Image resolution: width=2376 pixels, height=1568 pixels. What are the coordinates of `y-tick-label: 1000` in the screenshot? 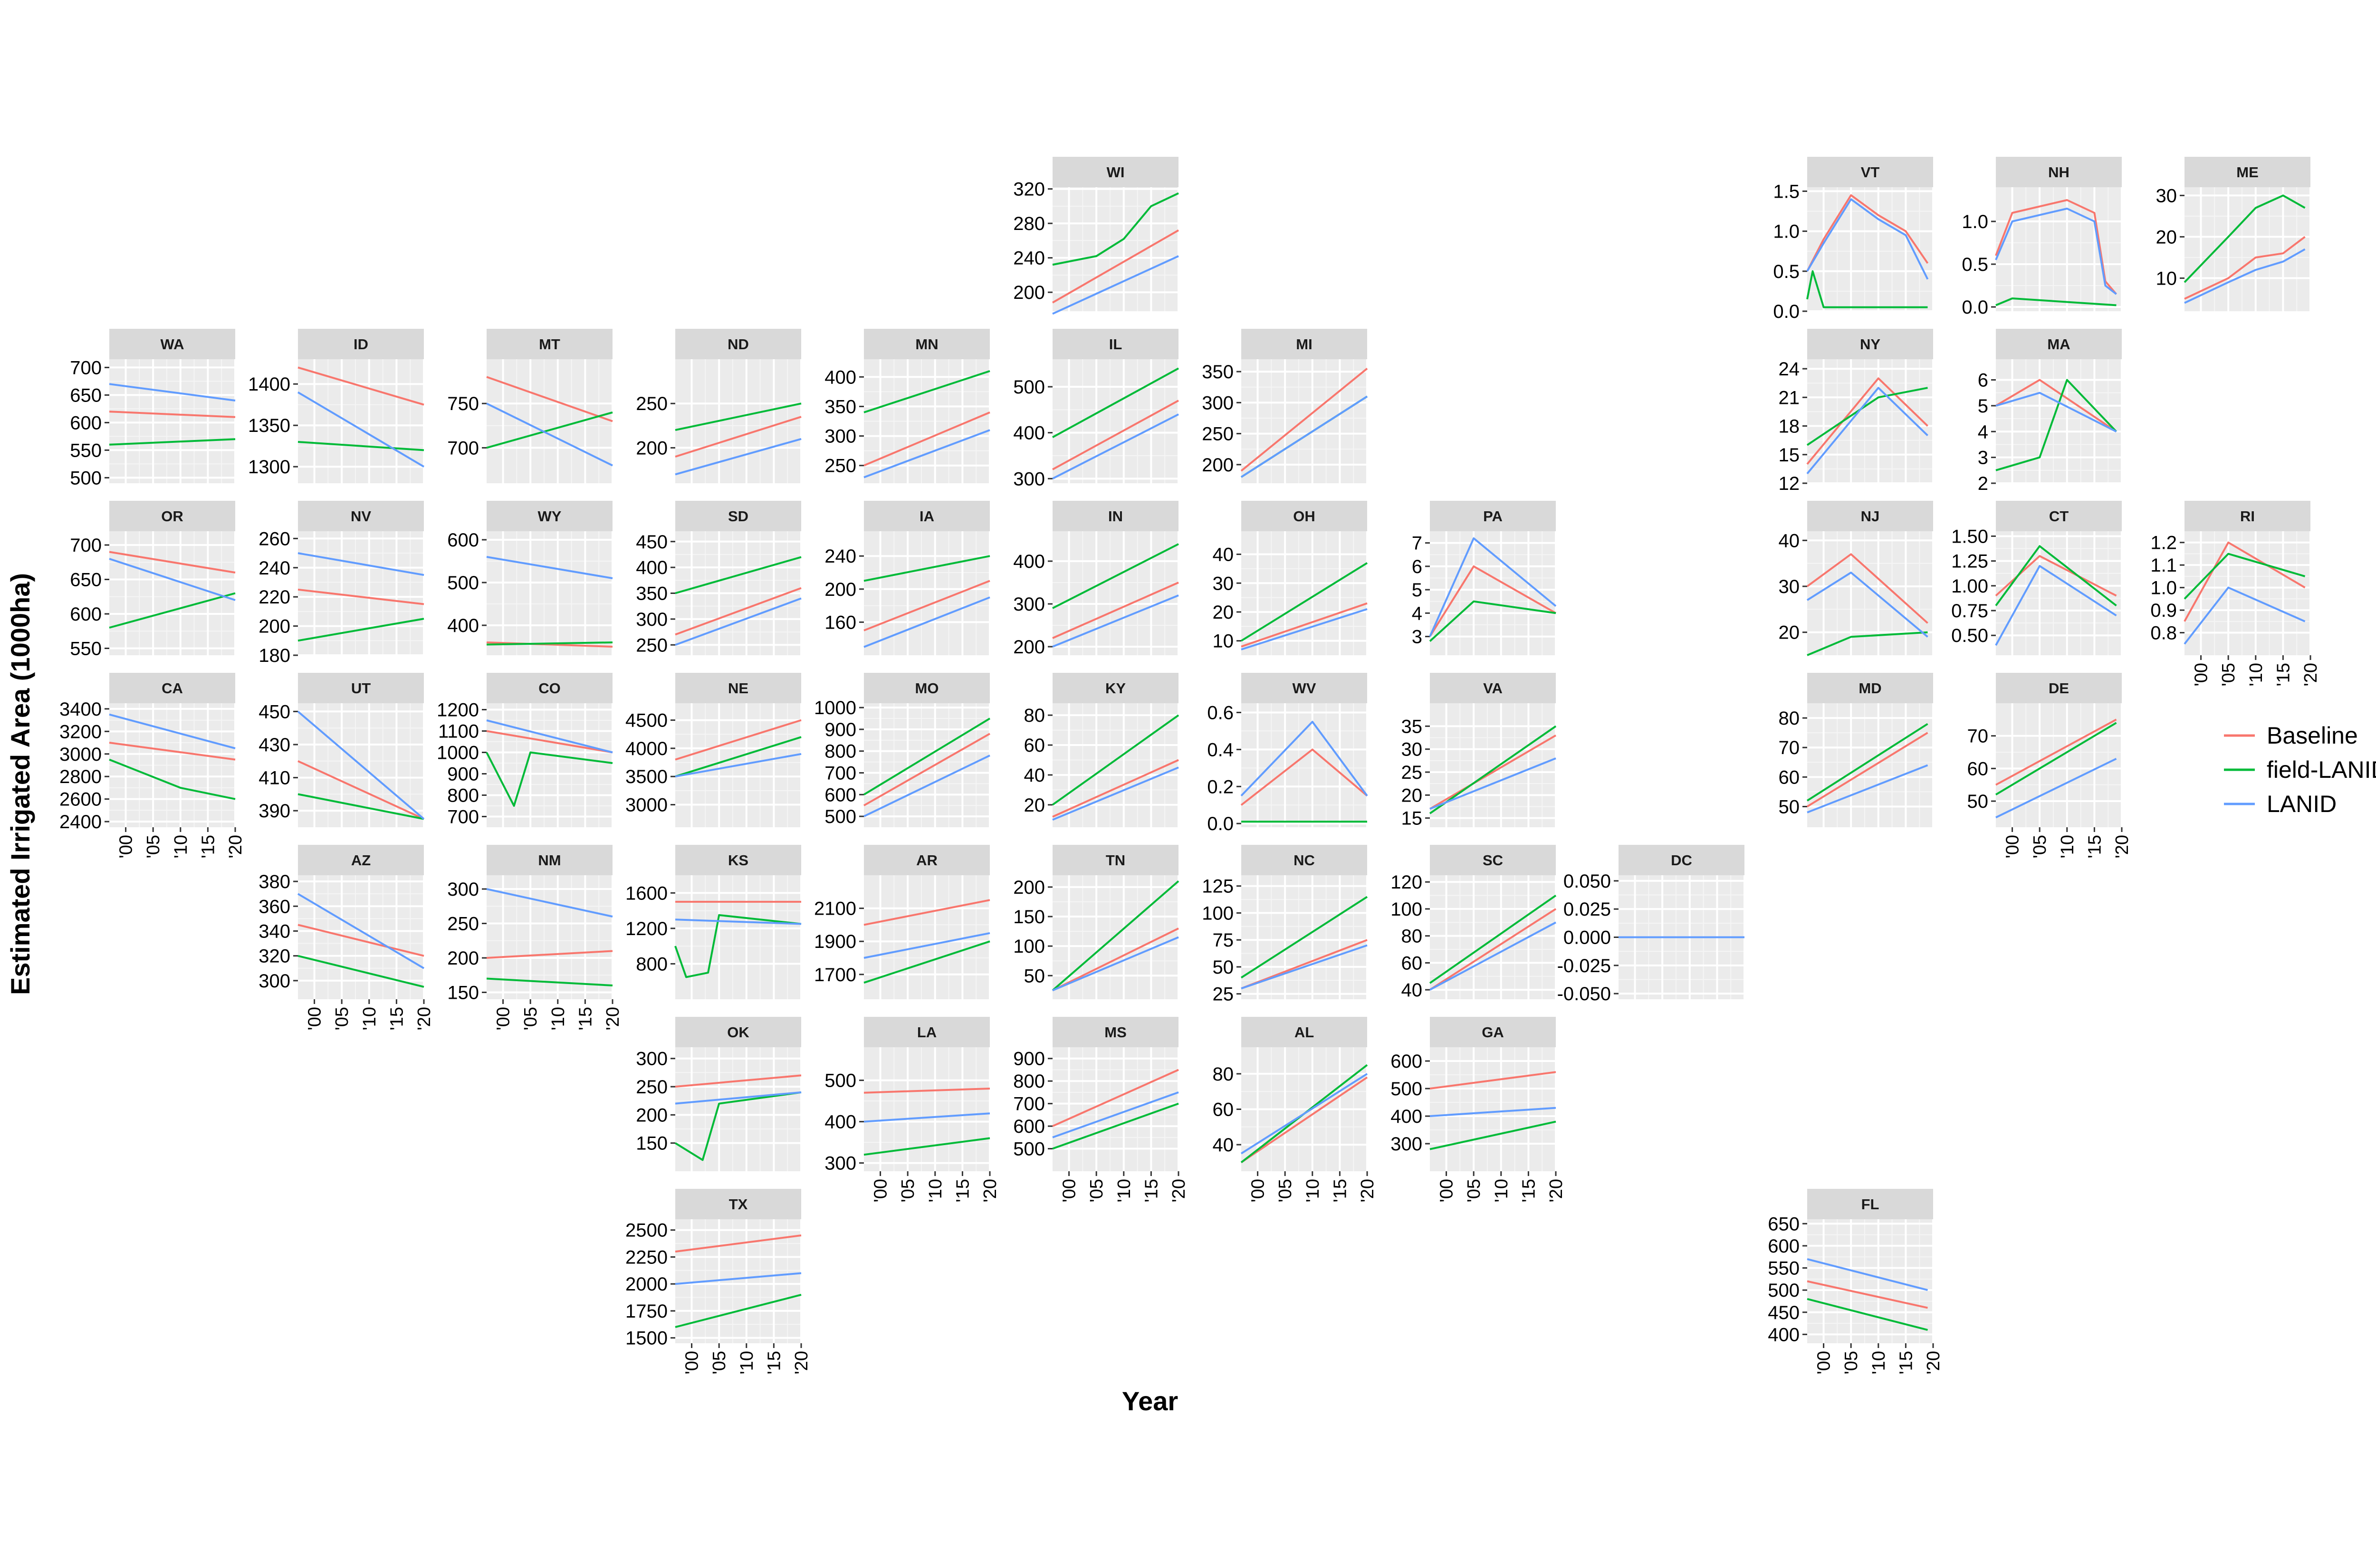 It's located at (835, 708).